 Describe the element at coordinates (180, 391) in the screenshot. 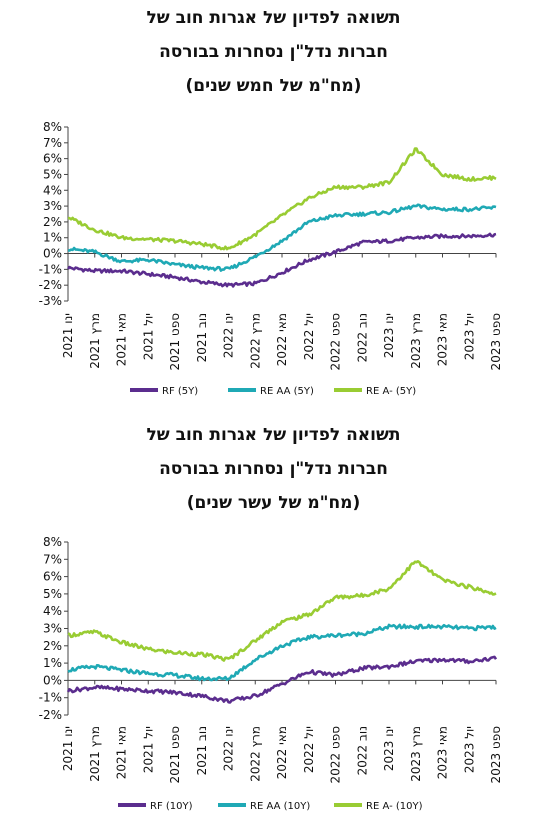

I see `legend-label: RF (5Y)` at that location.